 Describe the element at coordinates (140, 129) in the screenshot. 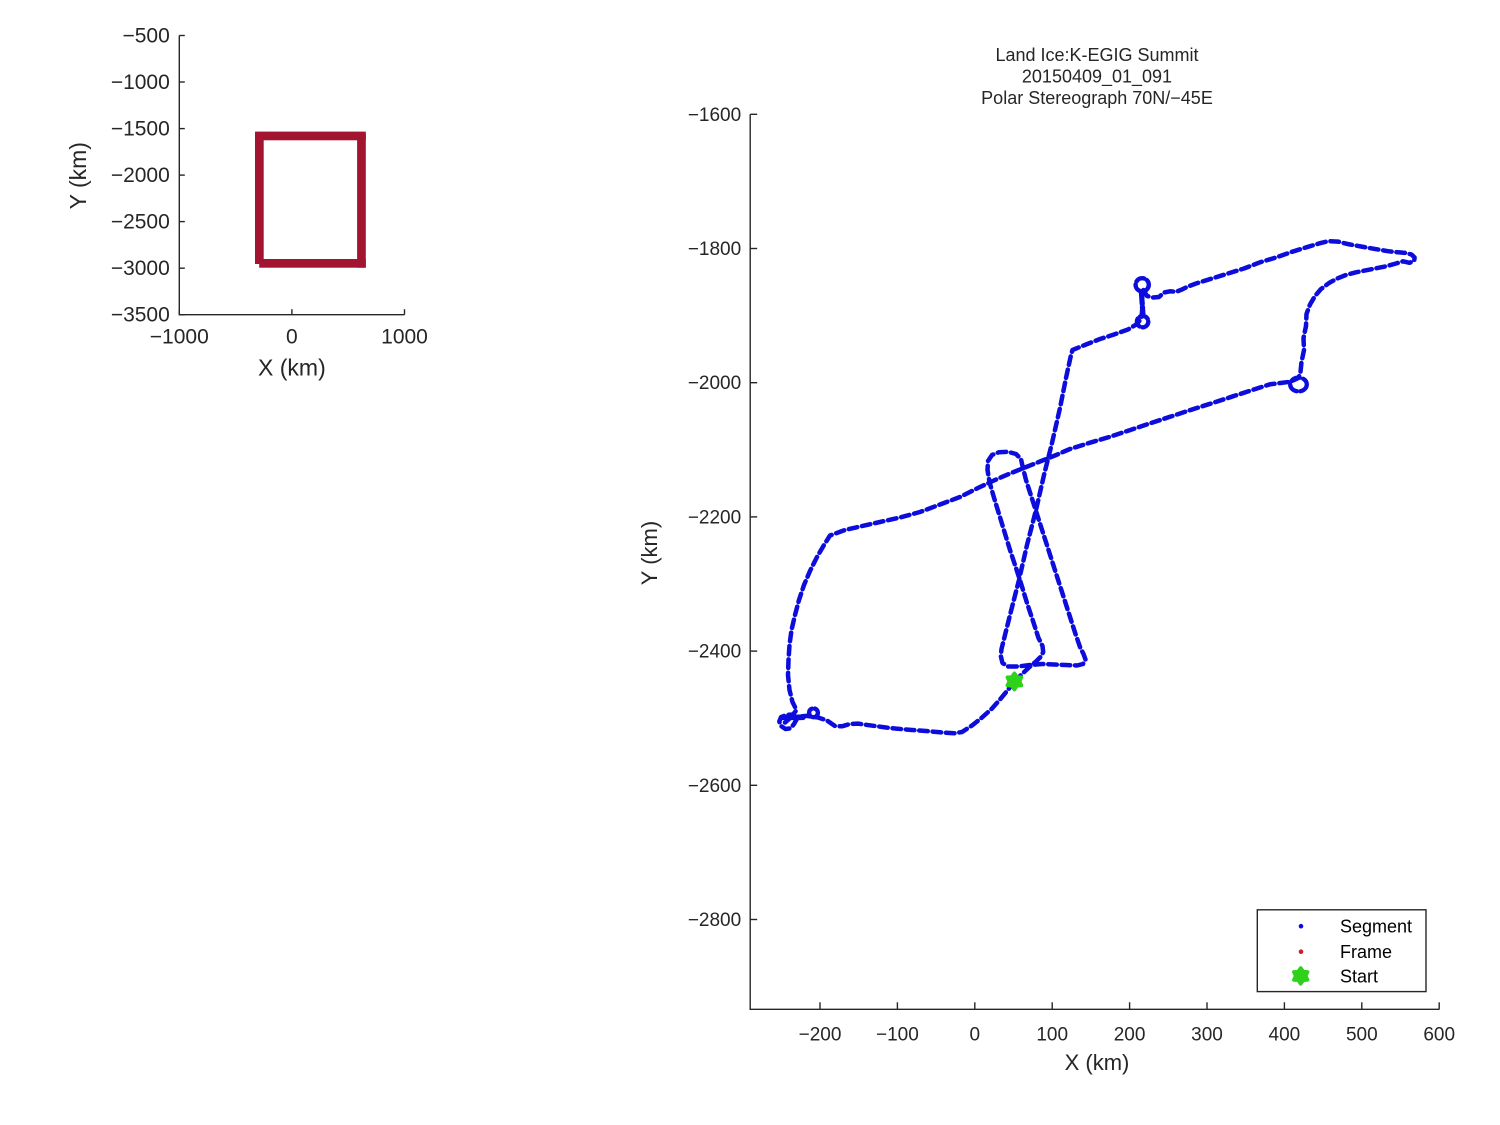

I see `svg-text: −1500` at that location.